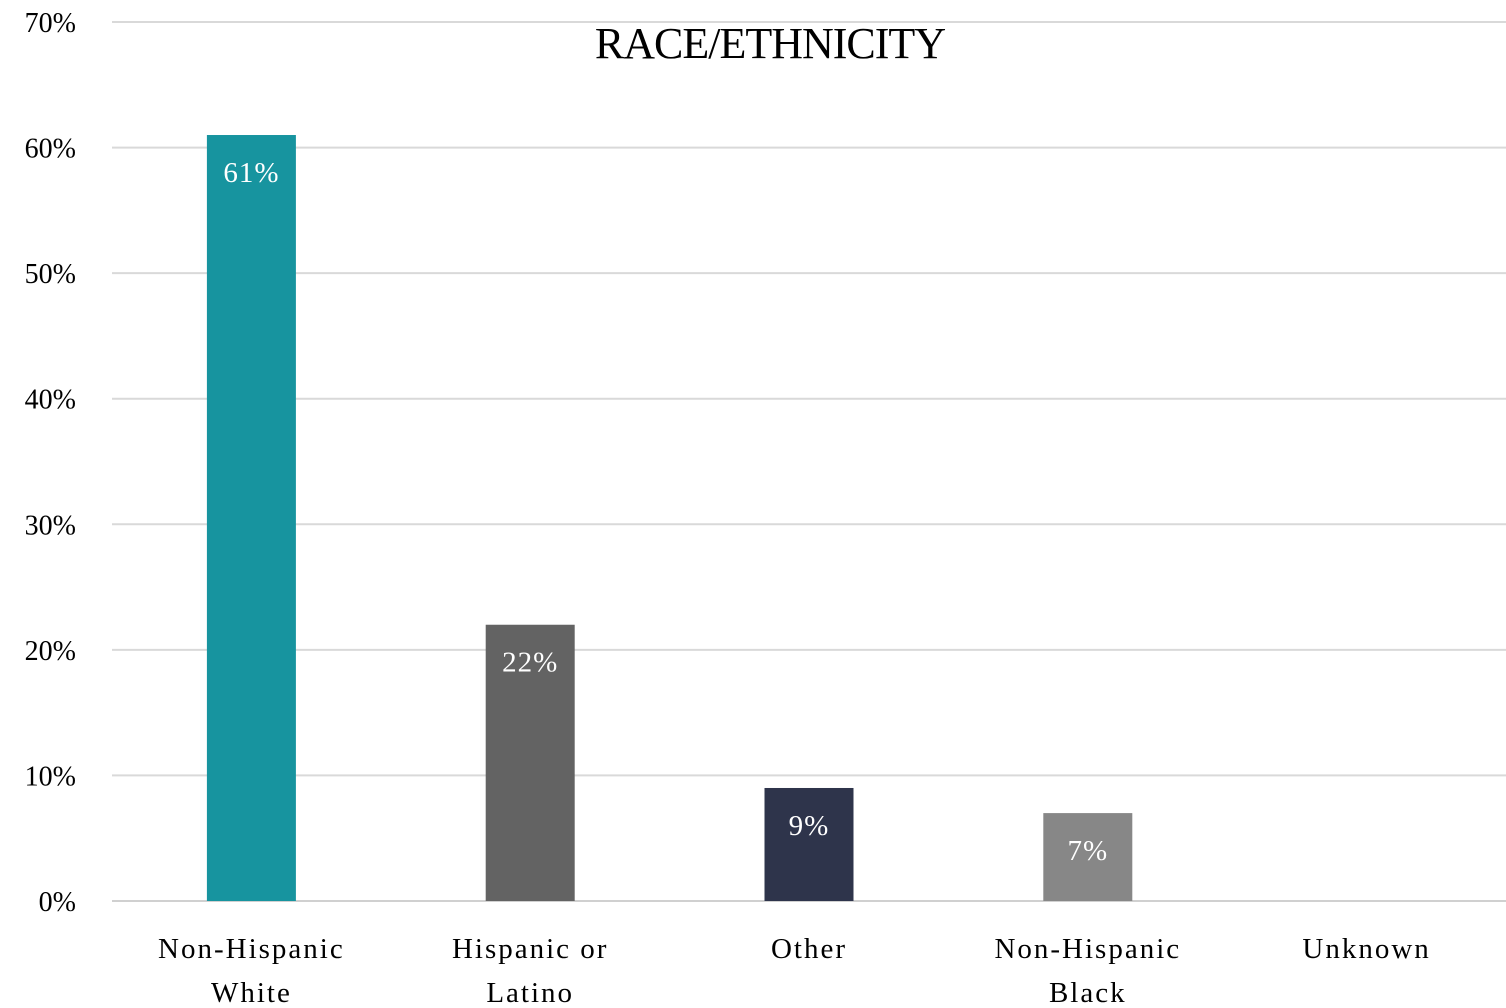 Image resolution: width=1506 pixels, height=1008 pixels. I want to click on y-tick-label: 50%, so click(50, 274).